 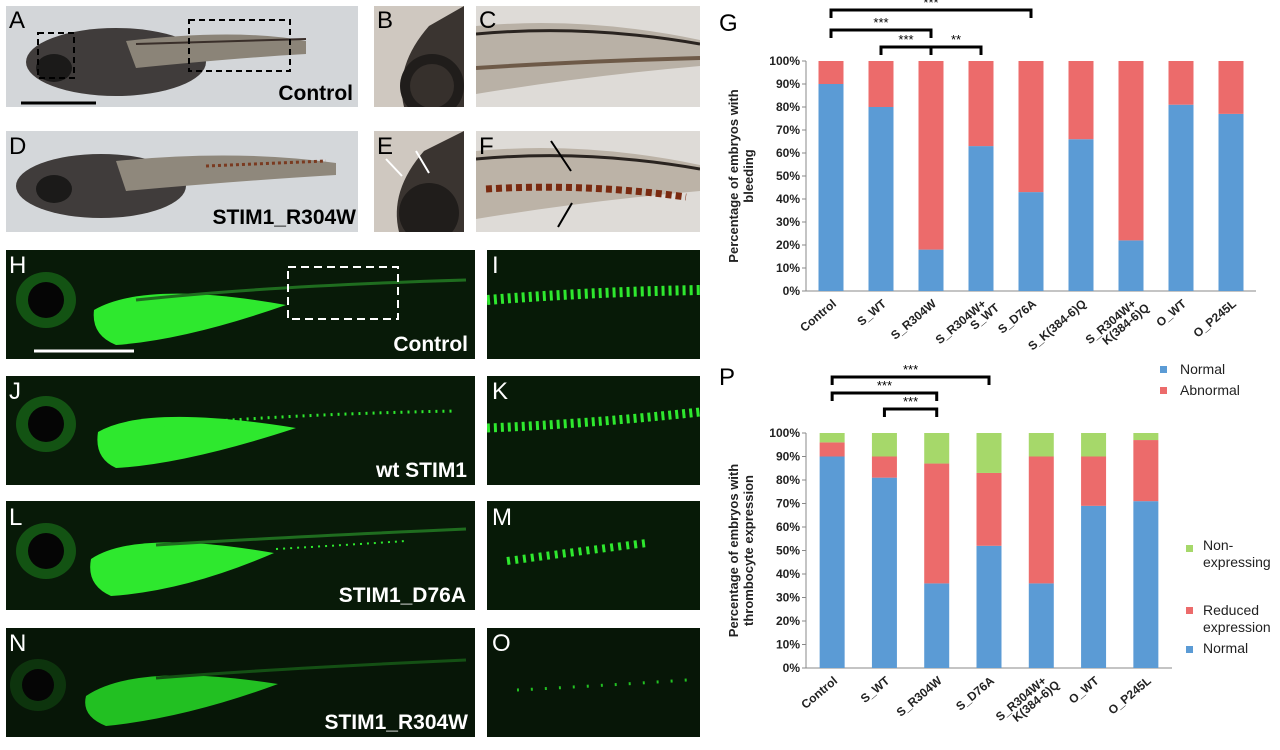 I want to click on panel-h-label: H, so click(x=18, y=265).